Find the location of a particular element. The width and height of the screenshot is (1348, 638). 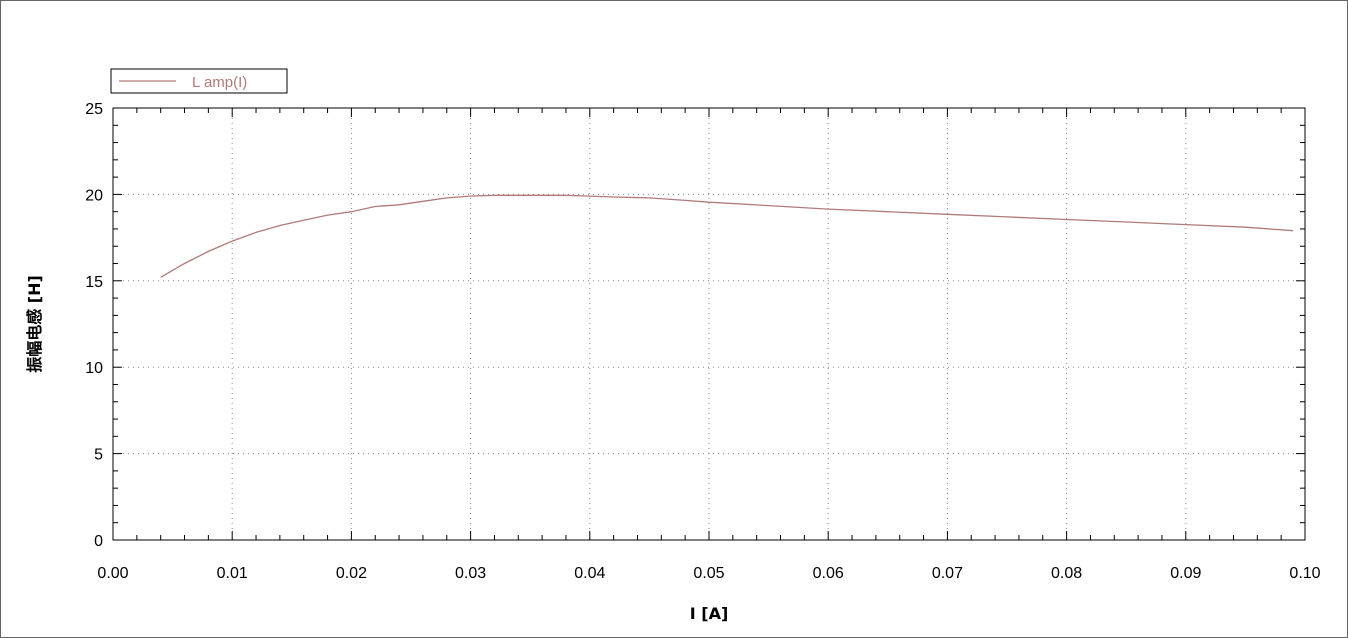

y-tick-label: 5 is located at coordinates (98, 455).